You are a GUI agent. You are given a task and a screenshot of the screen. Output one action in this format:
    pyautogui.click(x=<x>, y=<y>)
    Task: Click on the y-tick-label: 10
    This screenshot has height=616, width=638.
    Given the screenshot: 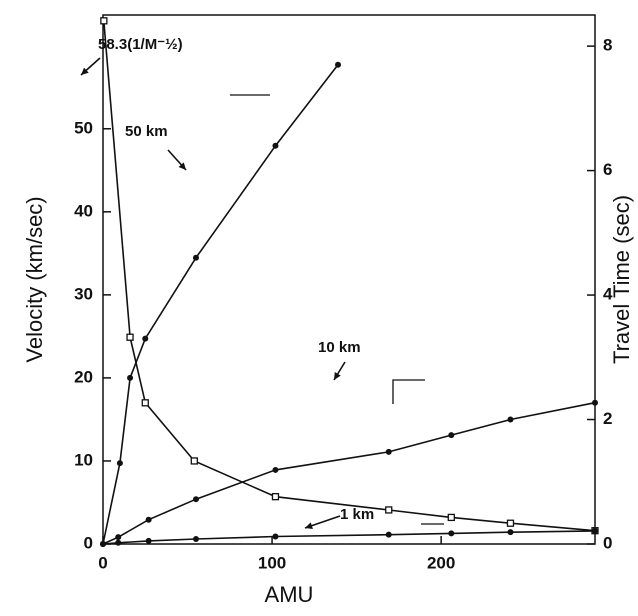 What is the action you would take?
    pyautogui.click(x=83, y=459)
    